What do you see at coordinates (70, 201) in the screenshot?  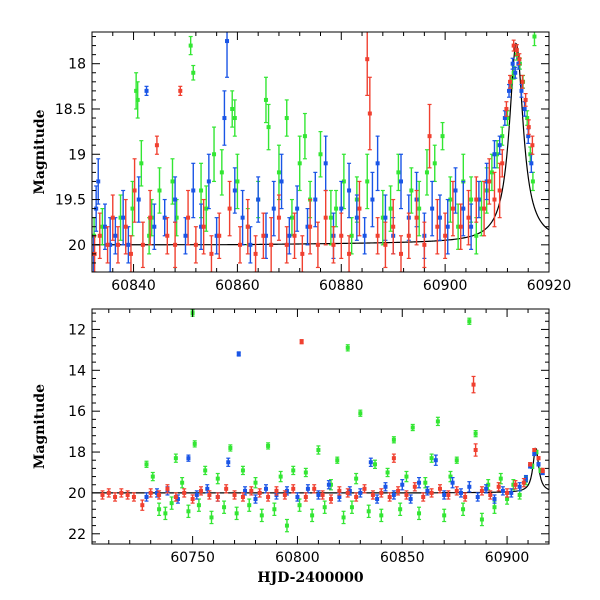 I see `y-tick-label: 19.5` at bounding box center [70, 201].